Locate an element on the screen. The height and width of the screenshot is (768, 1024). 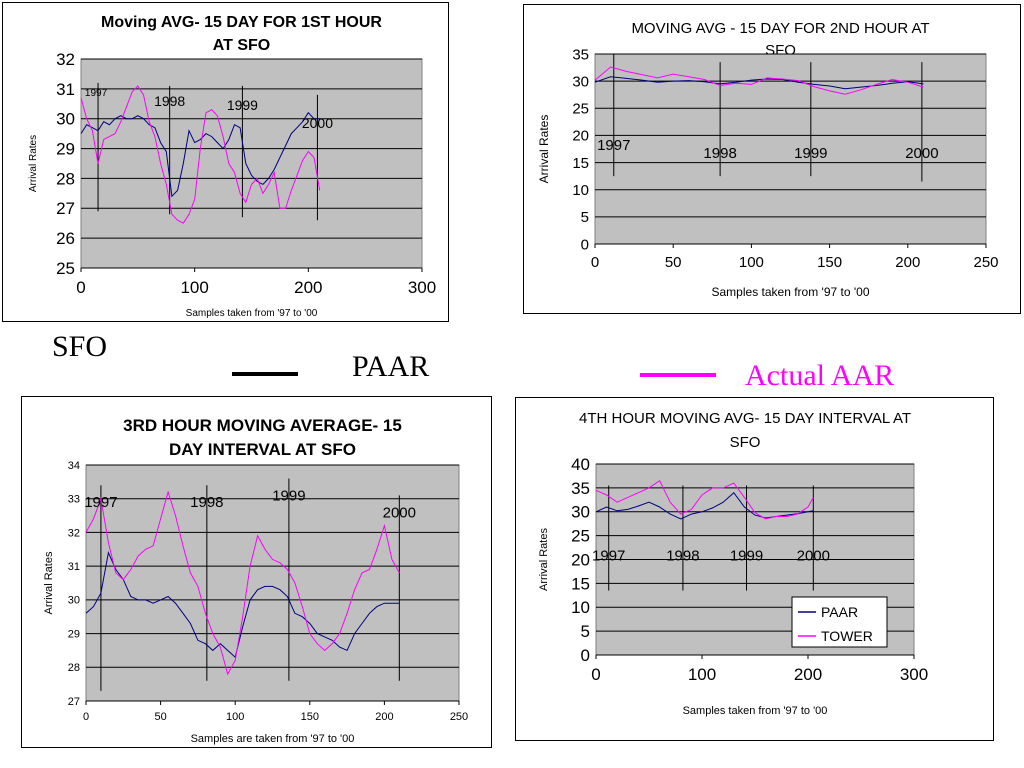
chart-title-line: MOVING AVG - 15 DAY FOR 2ND HOUR AT is located at coordinates (780, 28).